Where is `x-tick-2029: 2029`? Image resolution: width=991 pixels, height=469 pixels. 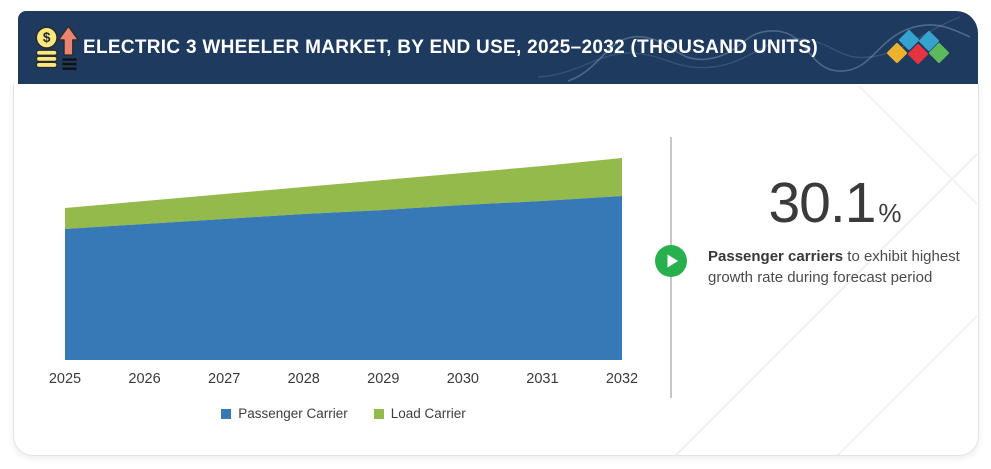 x-tick-2029: 2029 is located at coordinates (383, 379).